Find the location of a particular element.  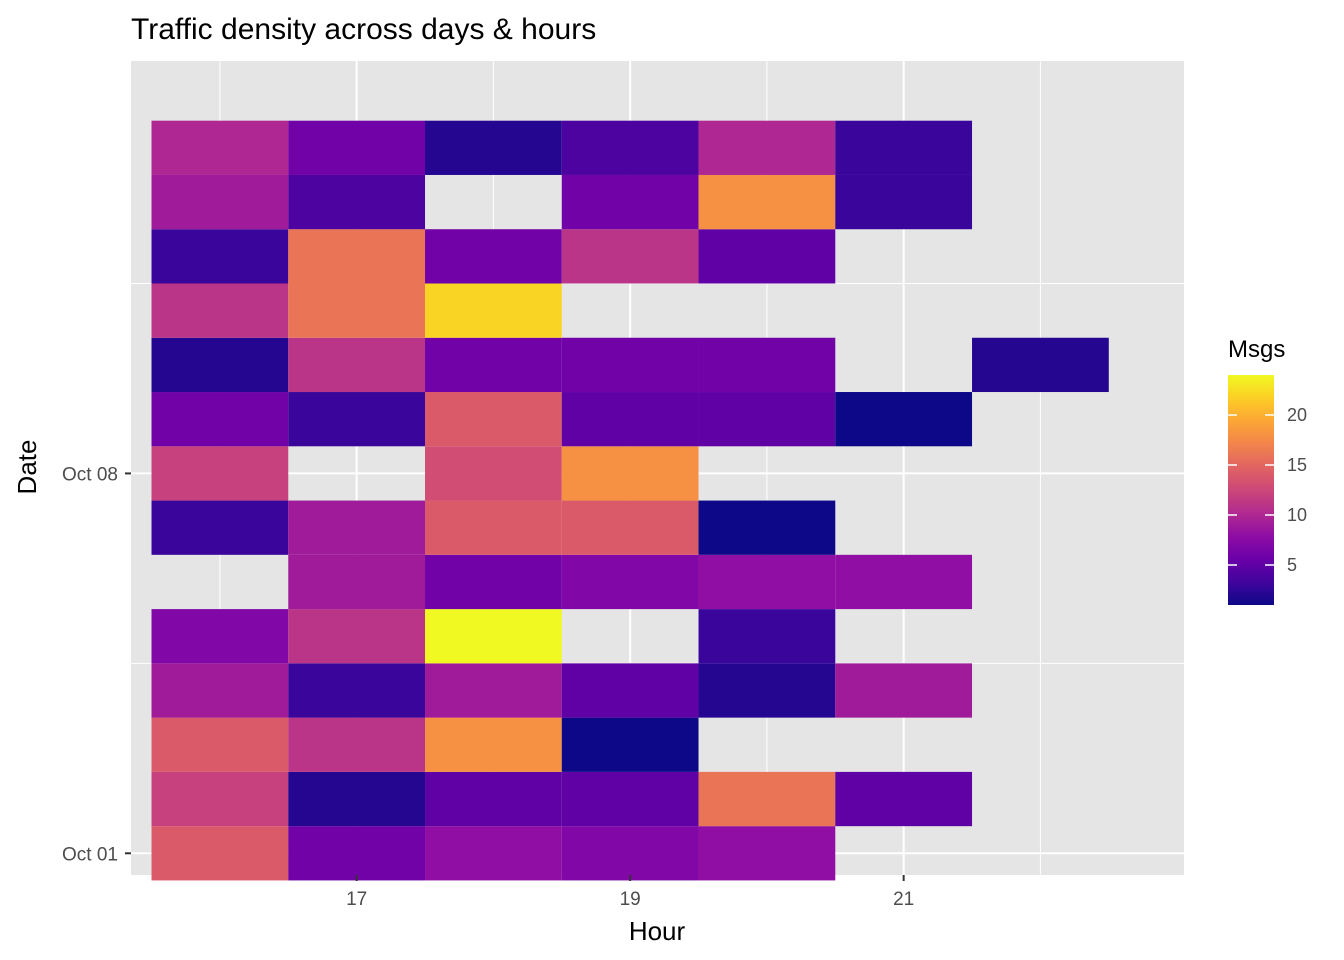

legend-label: 5 is located at coordinates (1292, 565).